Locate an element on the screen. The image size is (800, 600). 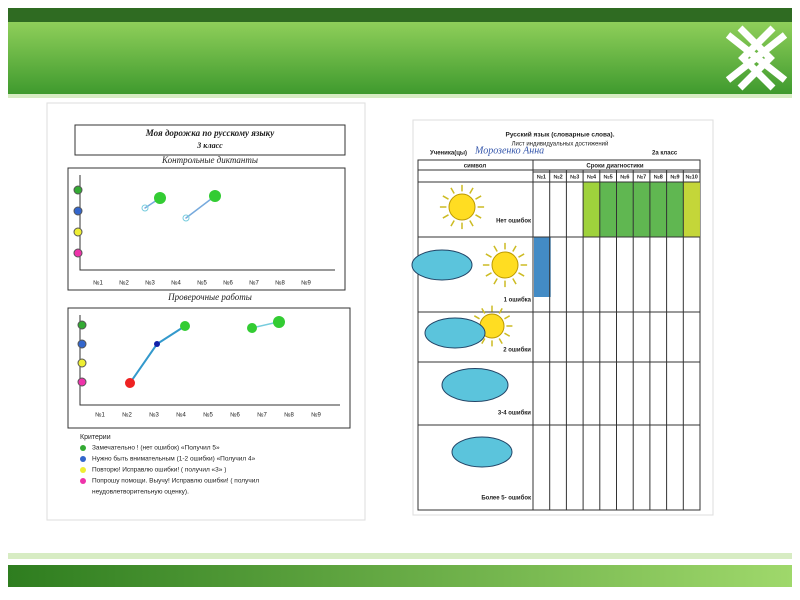
footer-line is located at coordinates (400, 556).